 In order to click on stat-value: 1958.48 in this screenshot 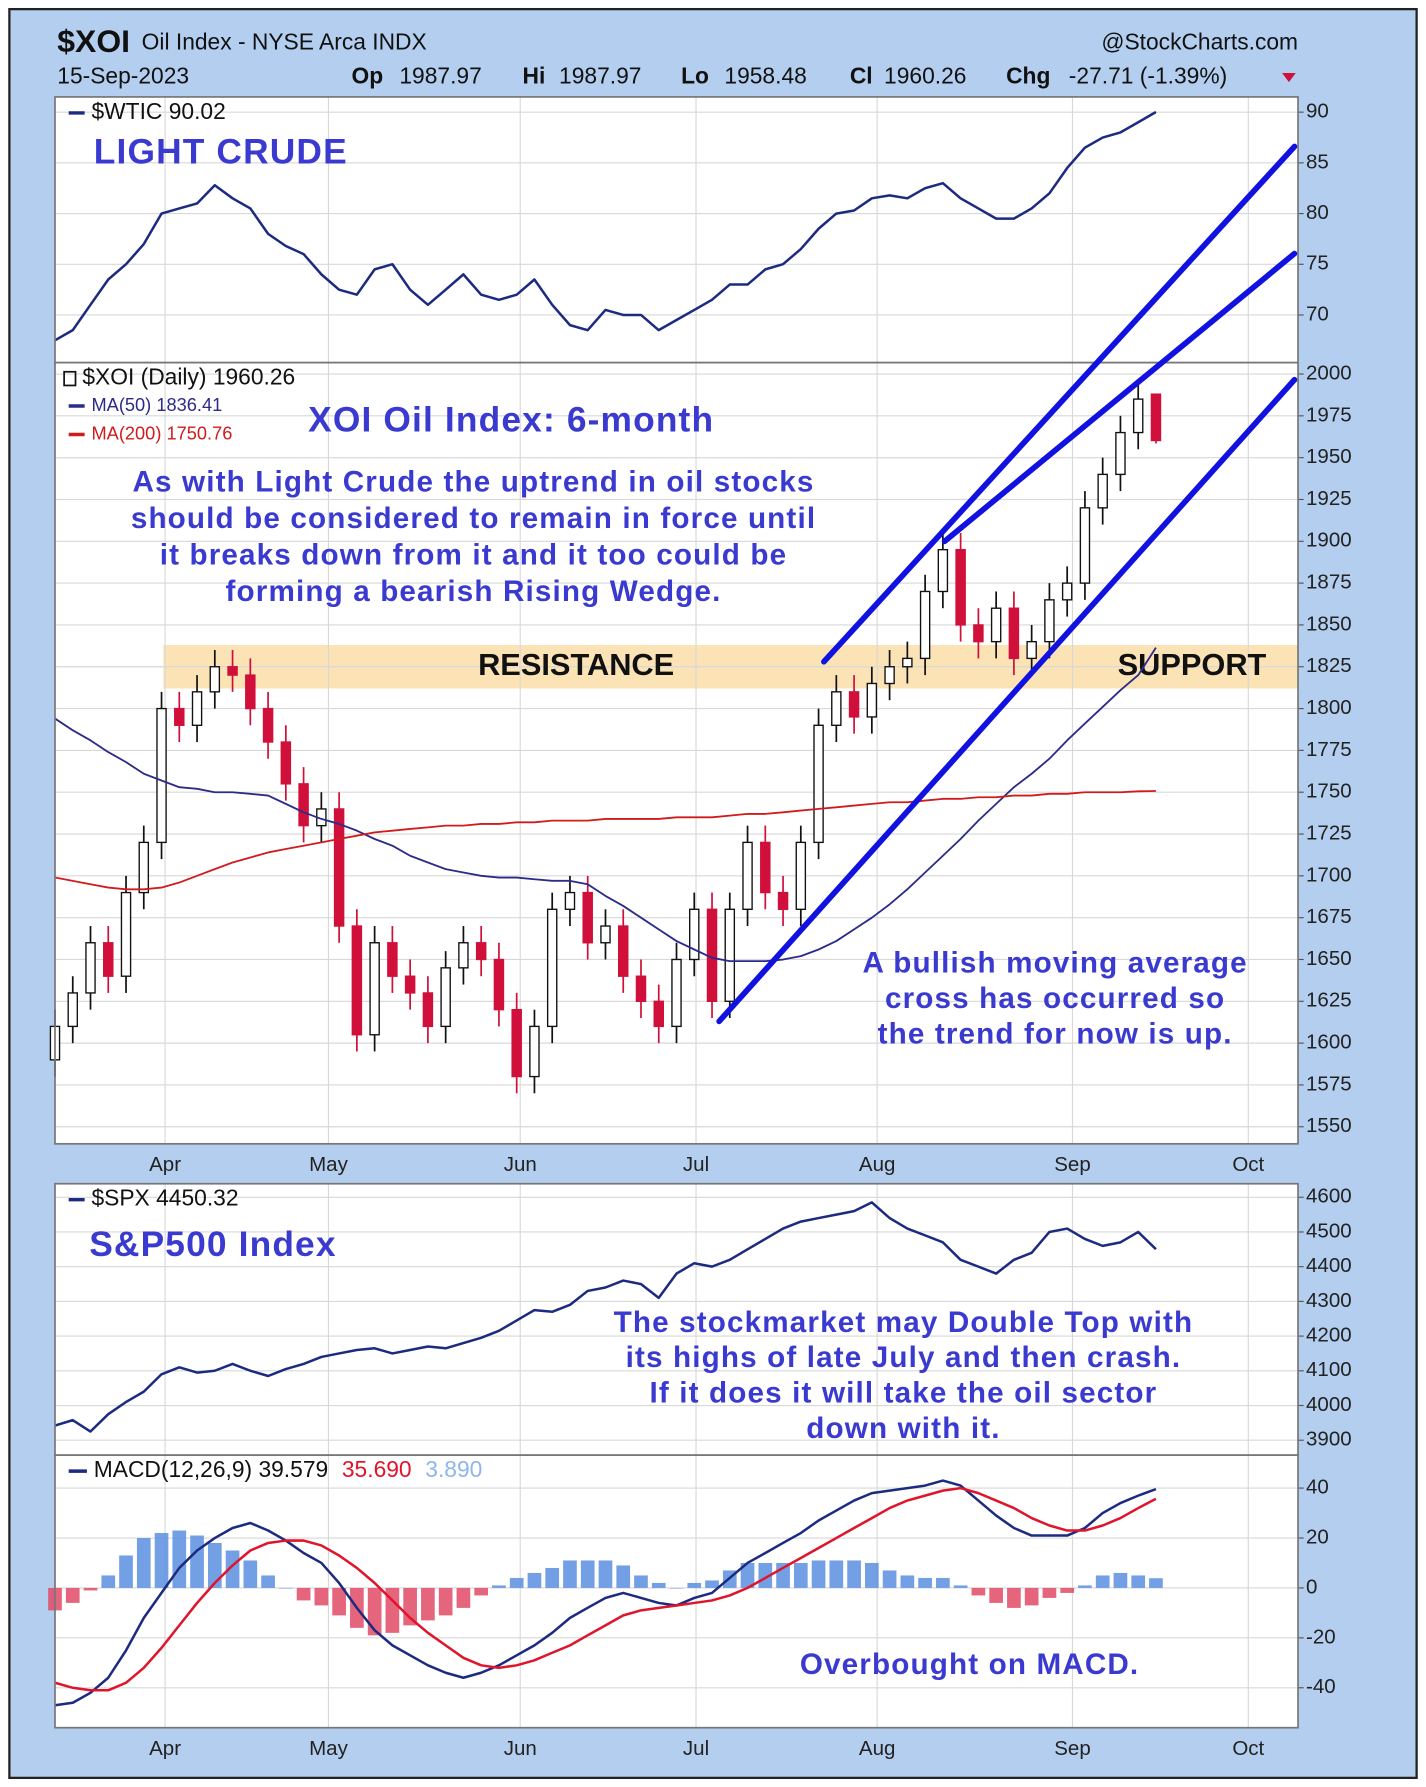, I will do `click(765, 76)`.